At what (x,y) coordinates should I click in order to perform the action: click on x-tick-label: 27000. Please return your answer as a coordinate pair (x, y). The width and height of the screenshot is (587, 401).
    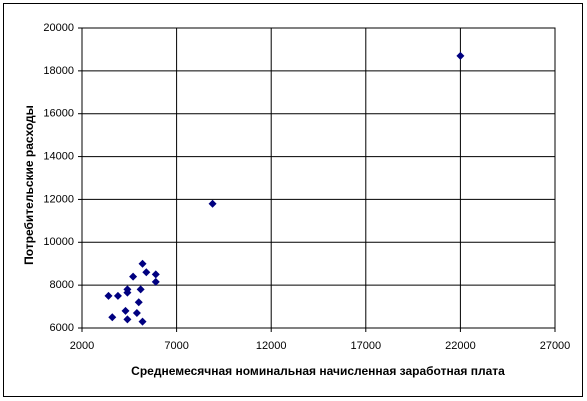
    Looking at the image, I should click on (555, 346).